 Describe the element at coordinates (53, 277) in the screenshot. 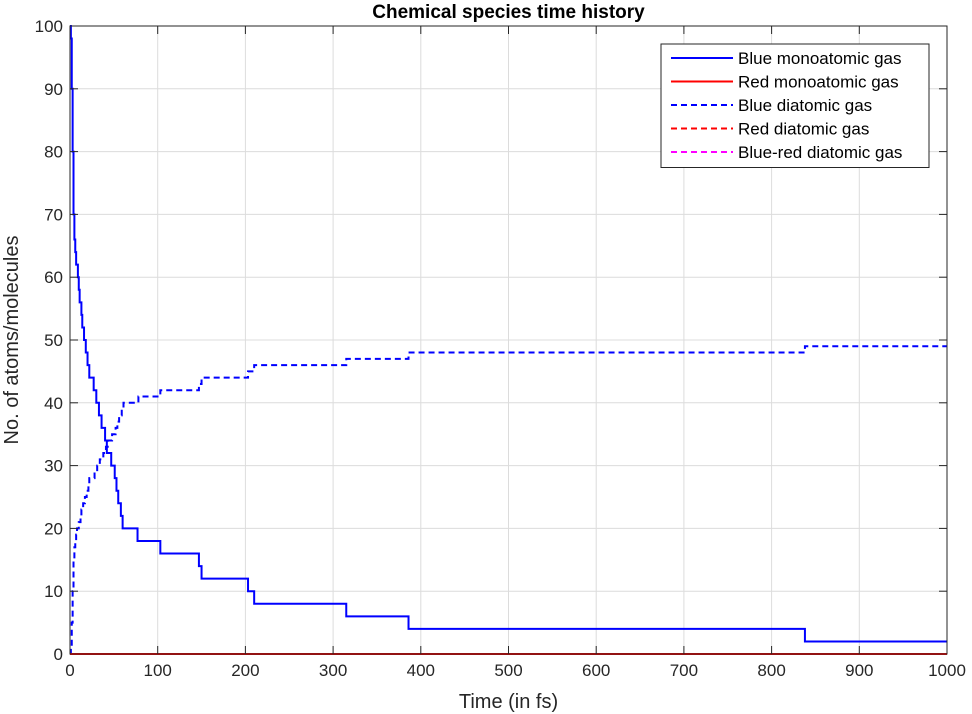

I see `y-tick-label: 60` at that location.